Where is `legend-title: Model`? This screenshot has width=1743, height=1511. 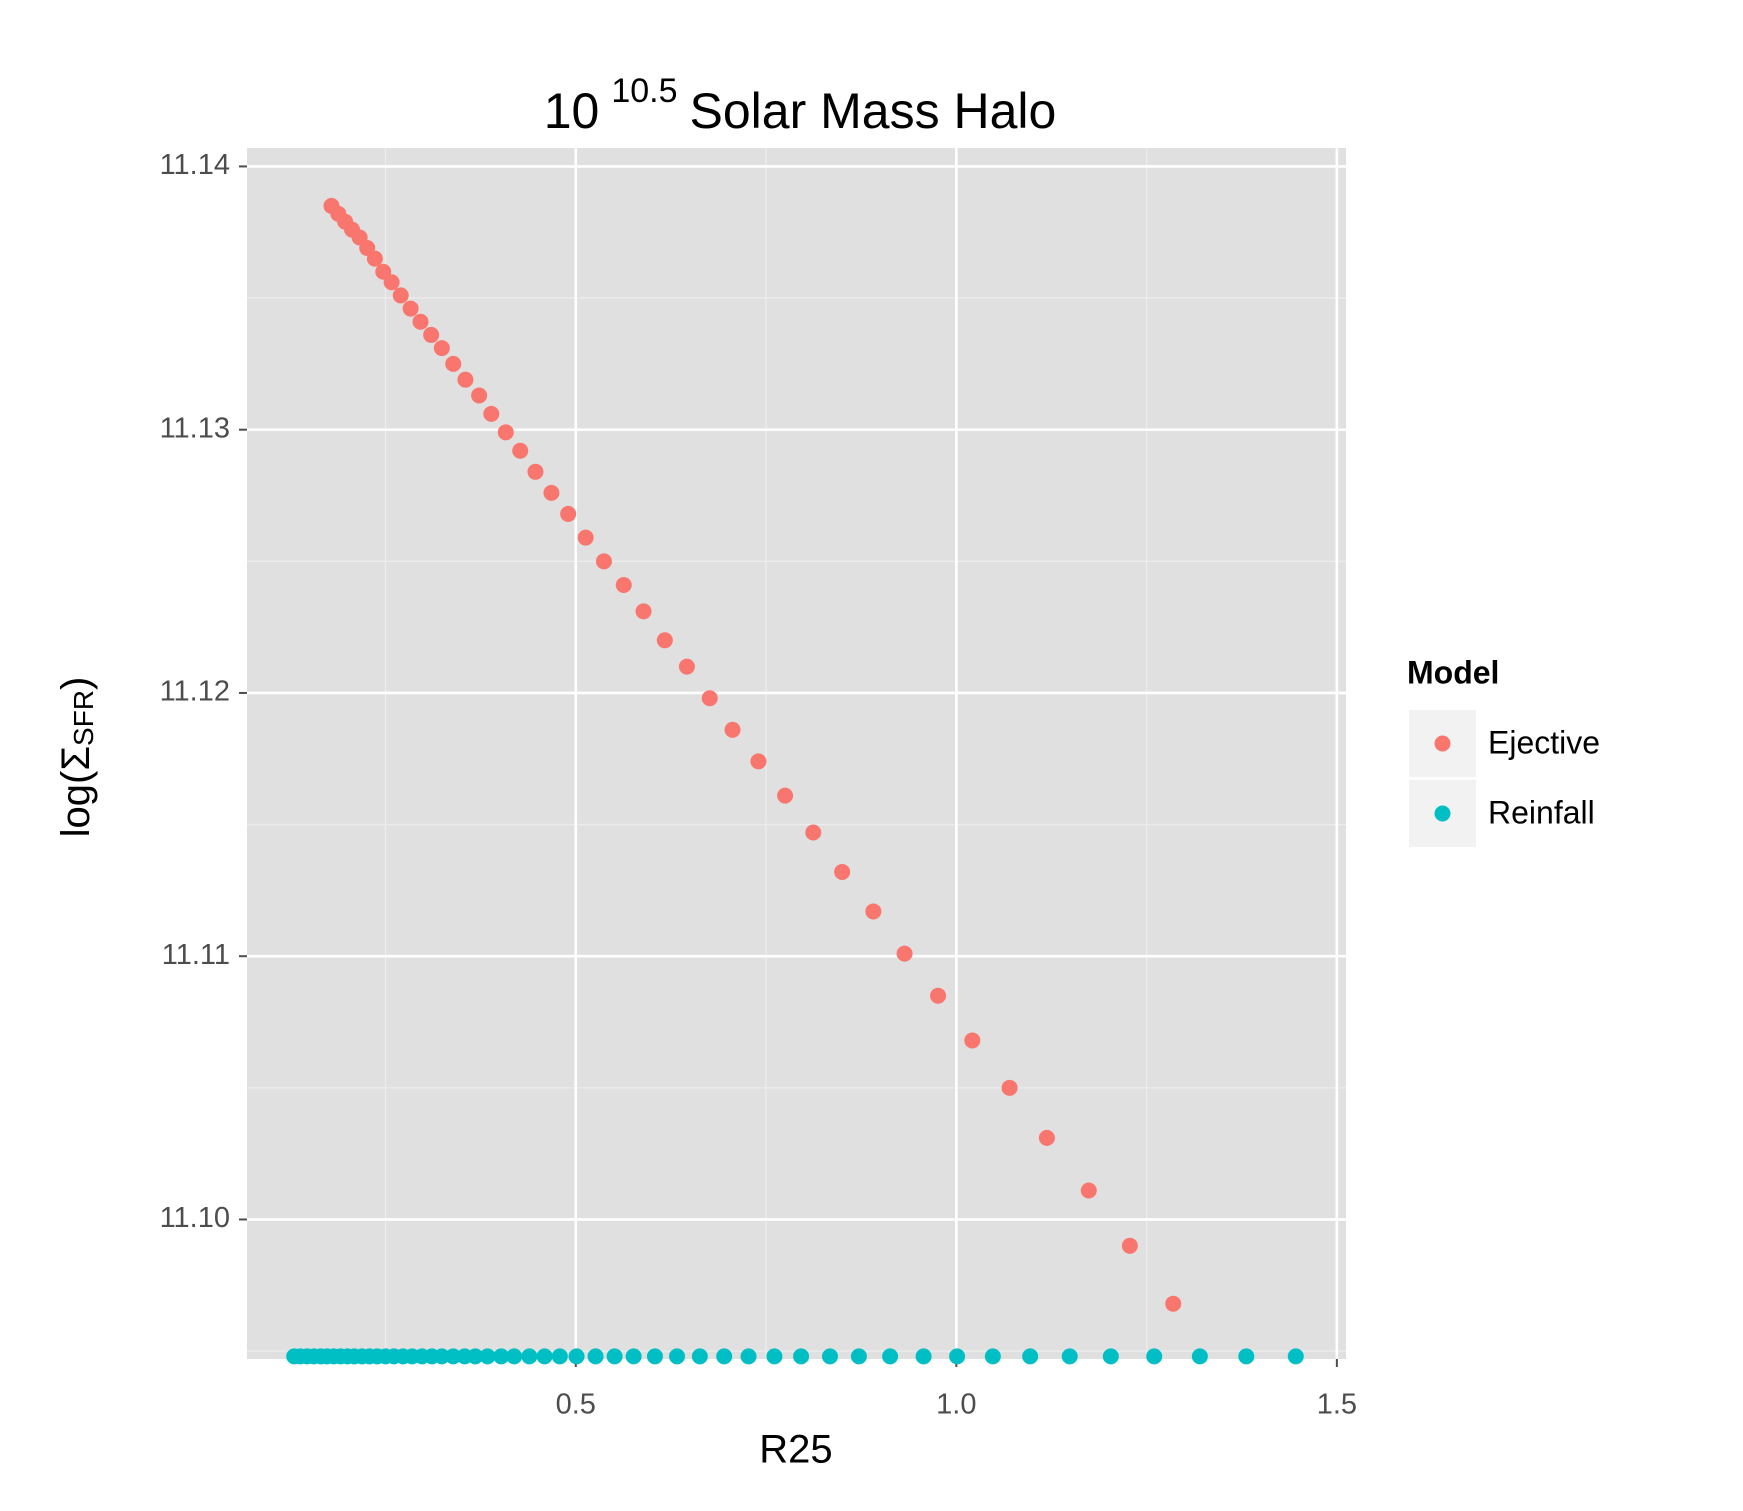
legend-title: Model is located at coordinates (1453, 672).